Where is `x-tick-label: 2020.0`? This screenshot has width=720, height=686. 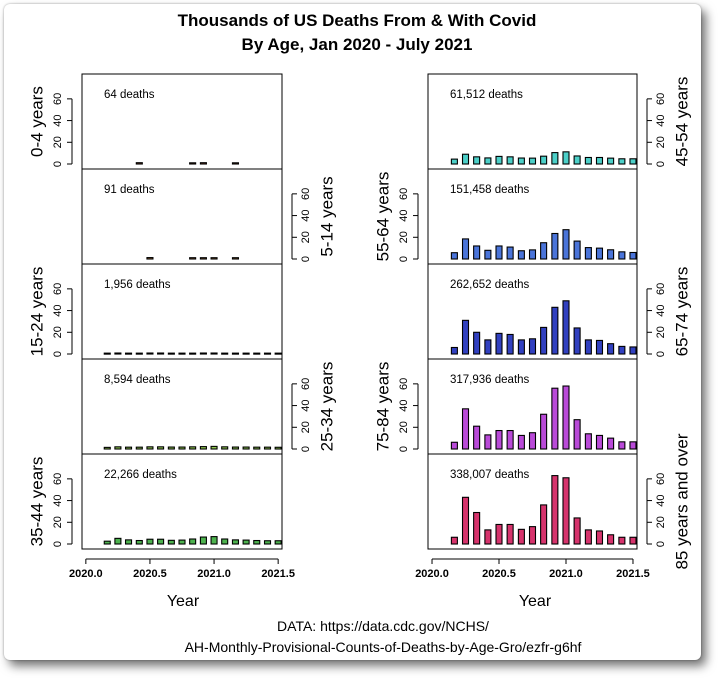
x-tick-label: 2020.0 is located at coordinates (432, 574).